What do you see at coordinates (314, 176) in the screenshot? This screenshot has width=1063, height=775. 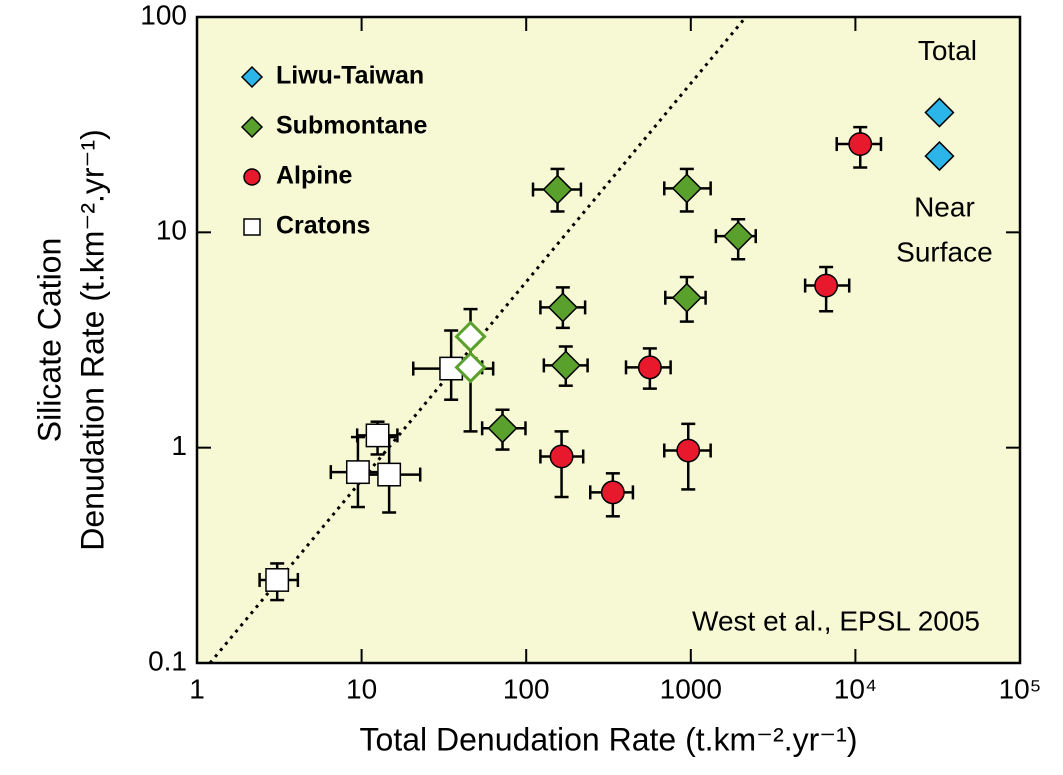 I see `legend-label: Alpine` at bounding box center [314, 176].